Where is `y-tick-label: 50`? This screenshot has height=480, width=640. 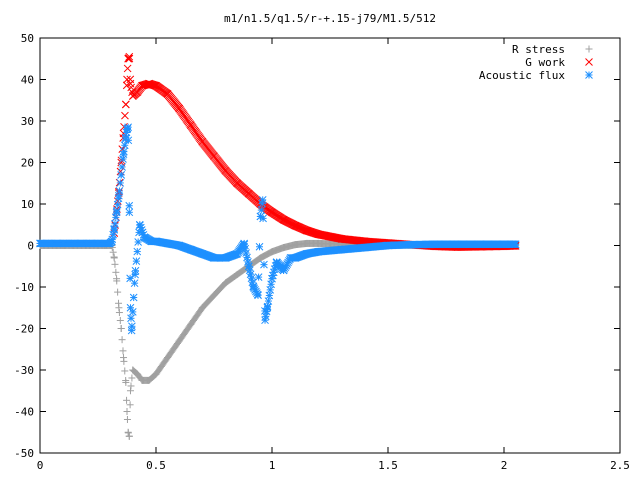
y-tick-label: 50 is located at coordinates (27, 38).